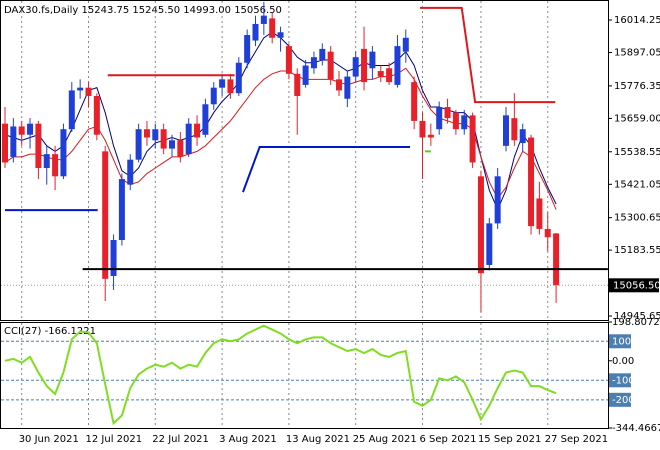  I want to click on cci-label: CCI(27) -166.1221, so click(50, 331).